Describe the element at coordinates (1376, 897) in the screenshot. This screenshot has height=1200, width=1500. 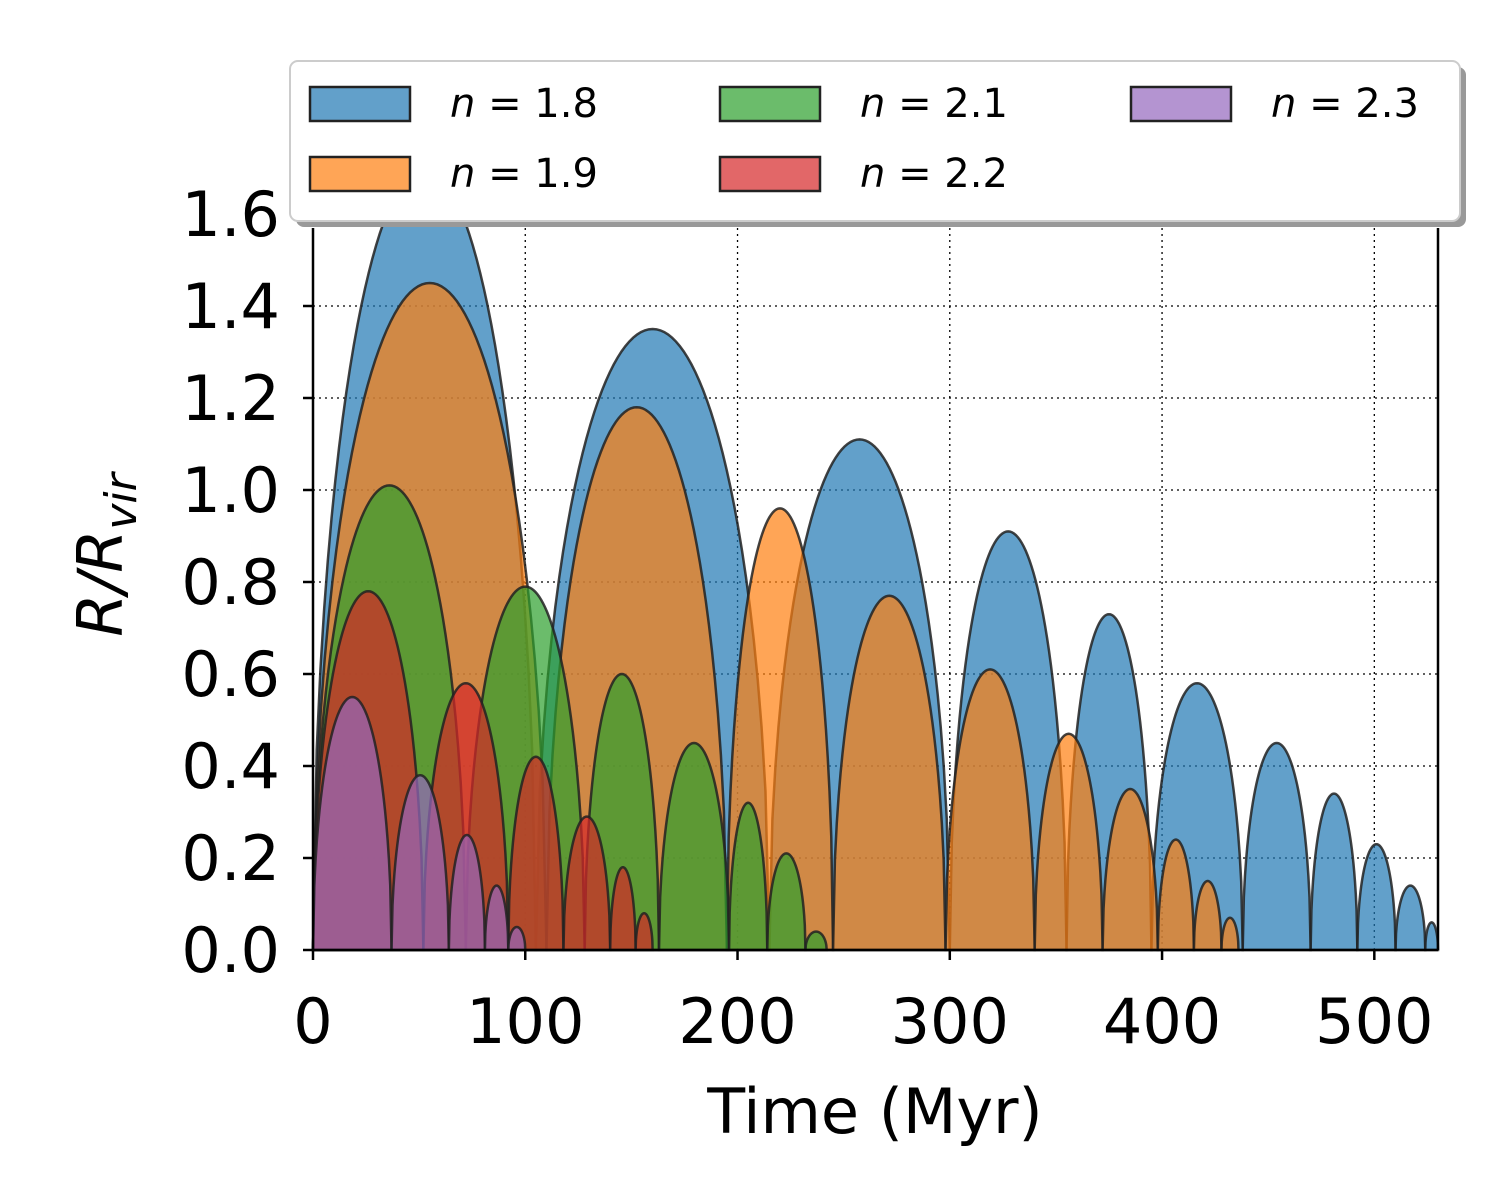
I see `arc-1.8-8` at that location.